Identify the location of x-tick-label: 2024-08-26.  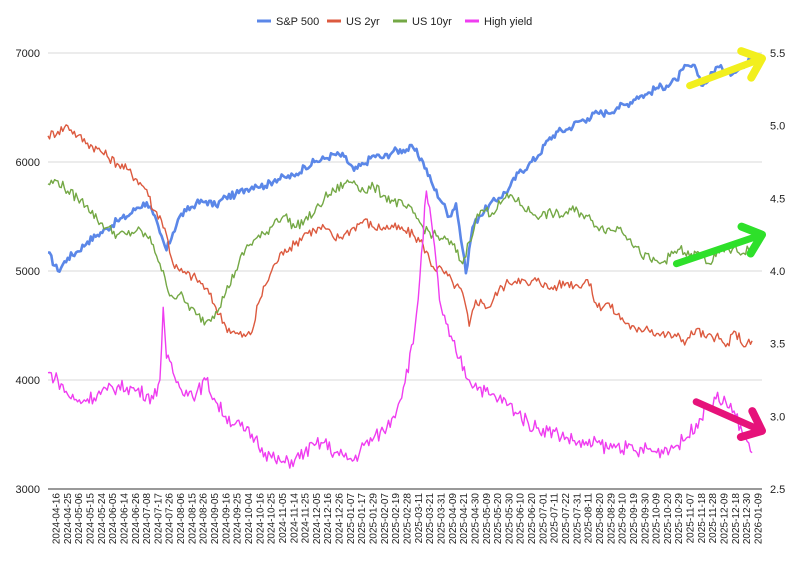
(204, 519).